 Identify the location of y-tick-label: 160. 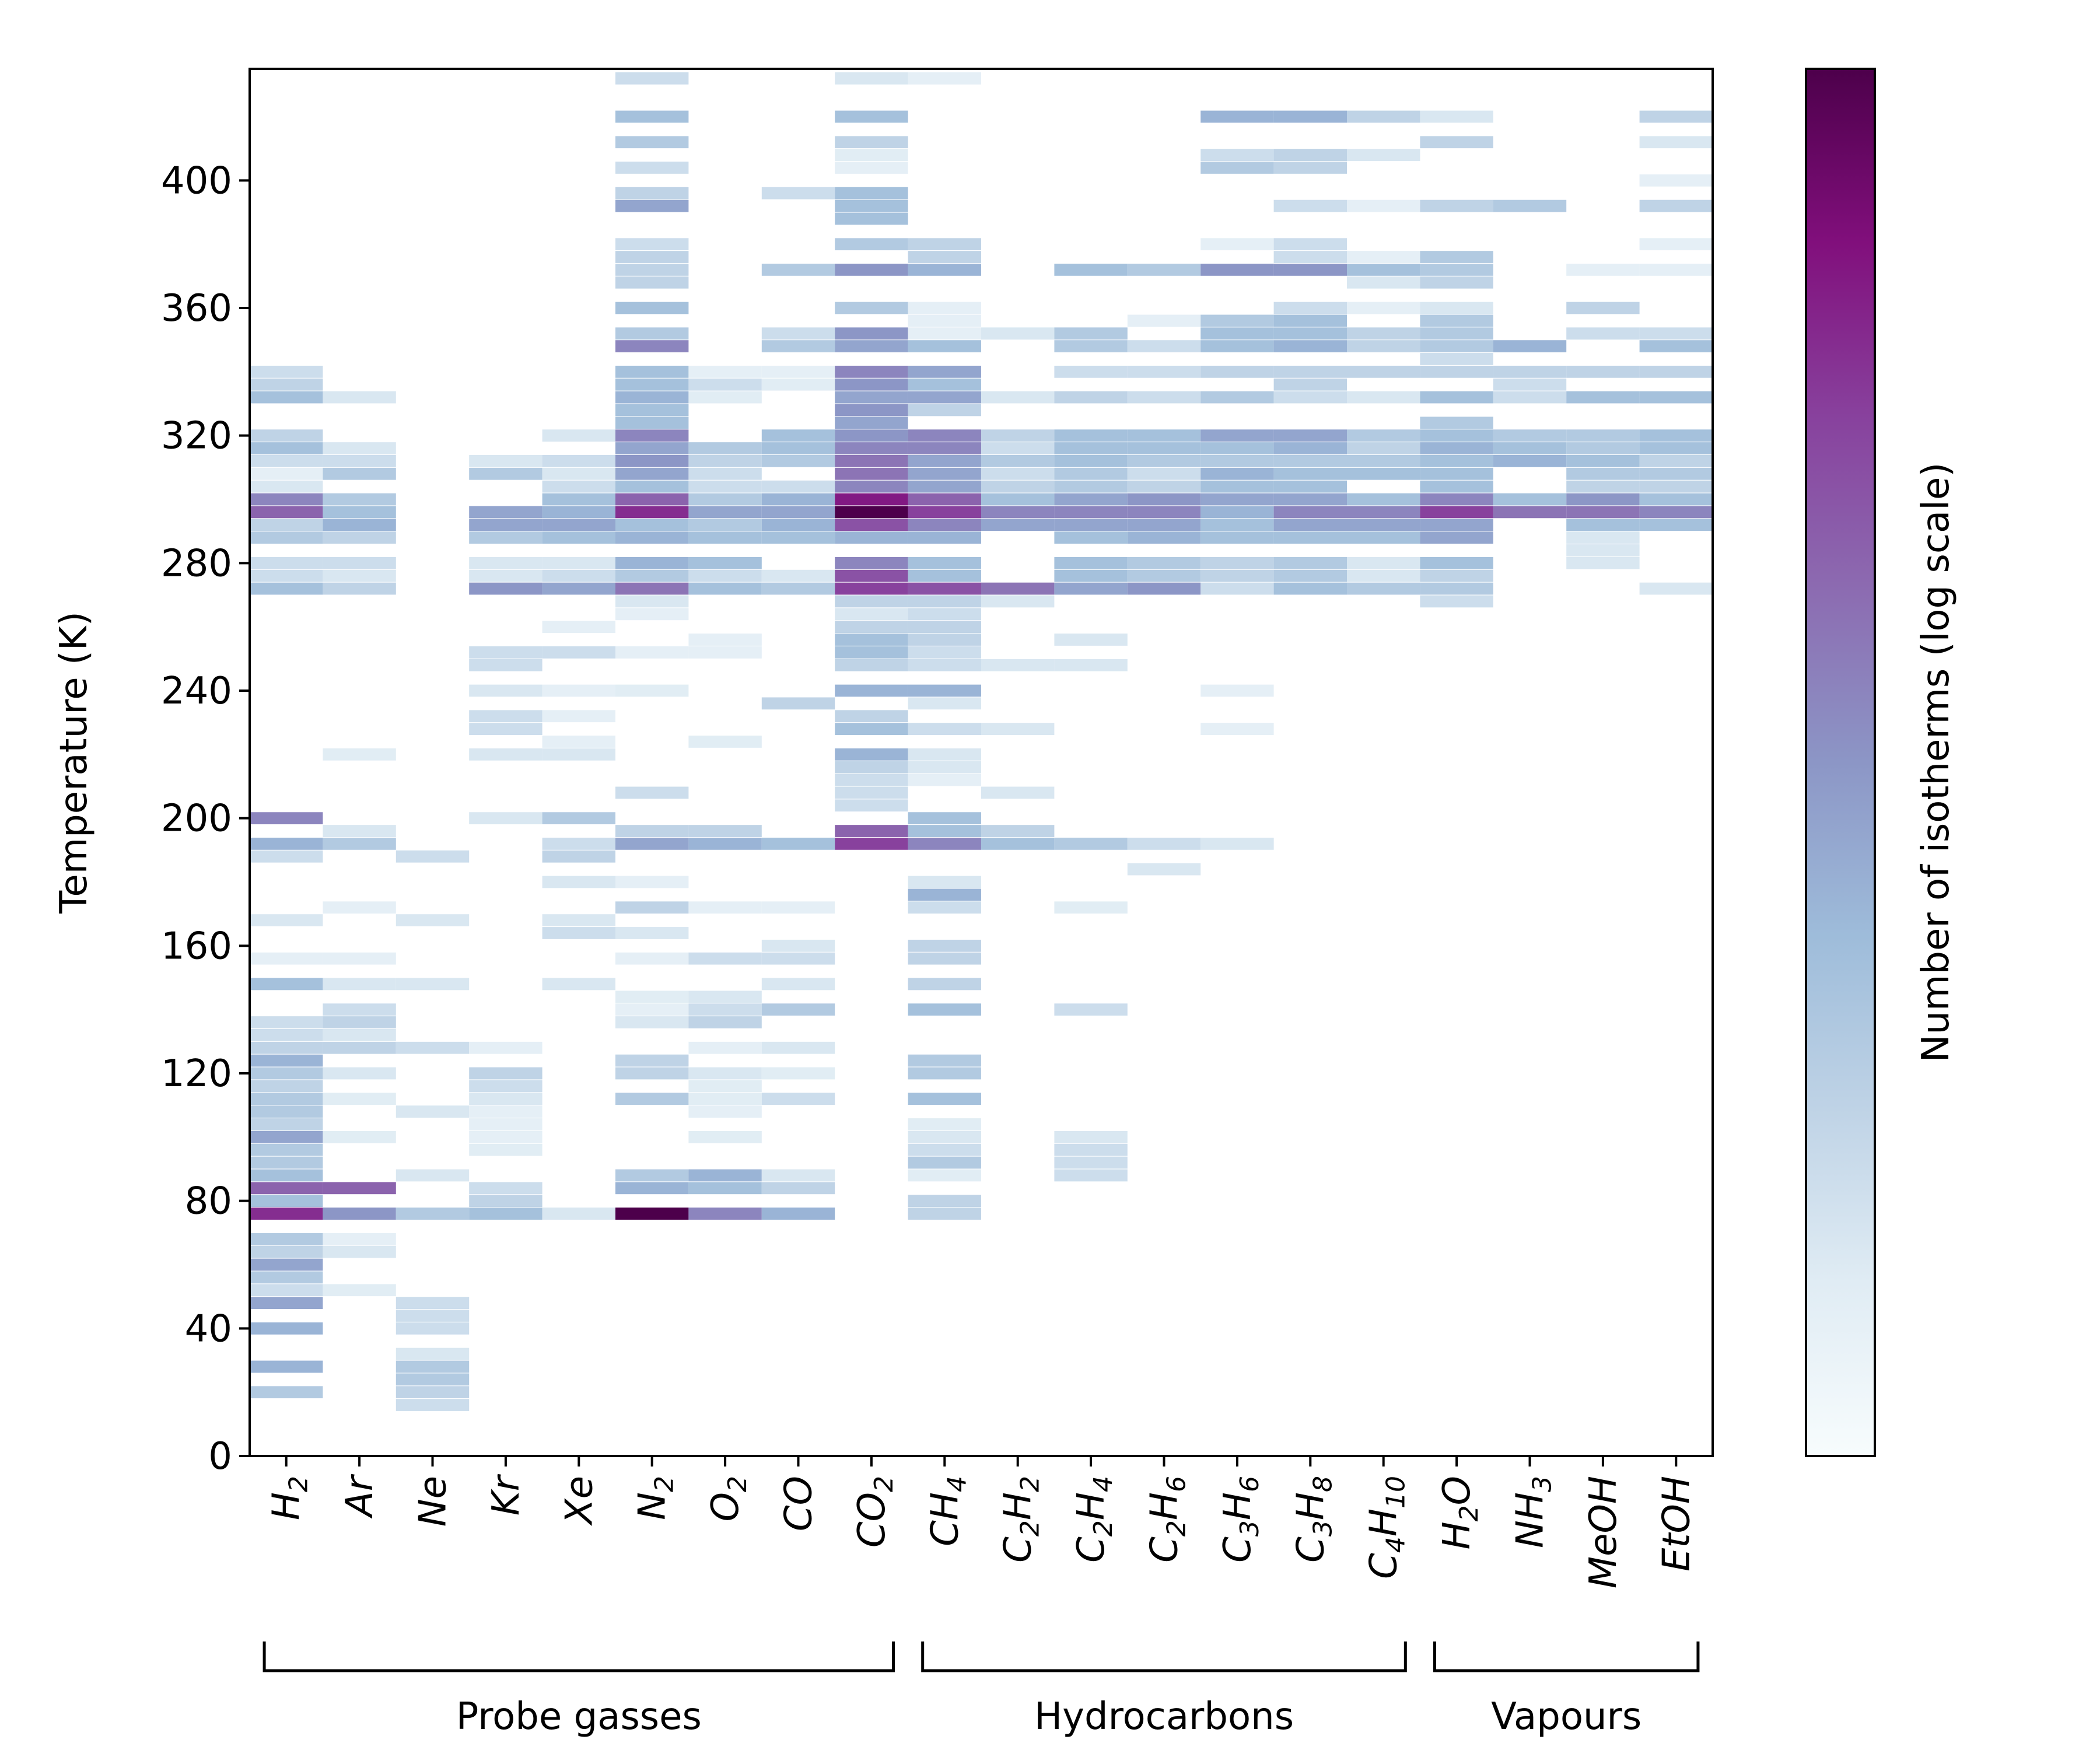
(196, 946).